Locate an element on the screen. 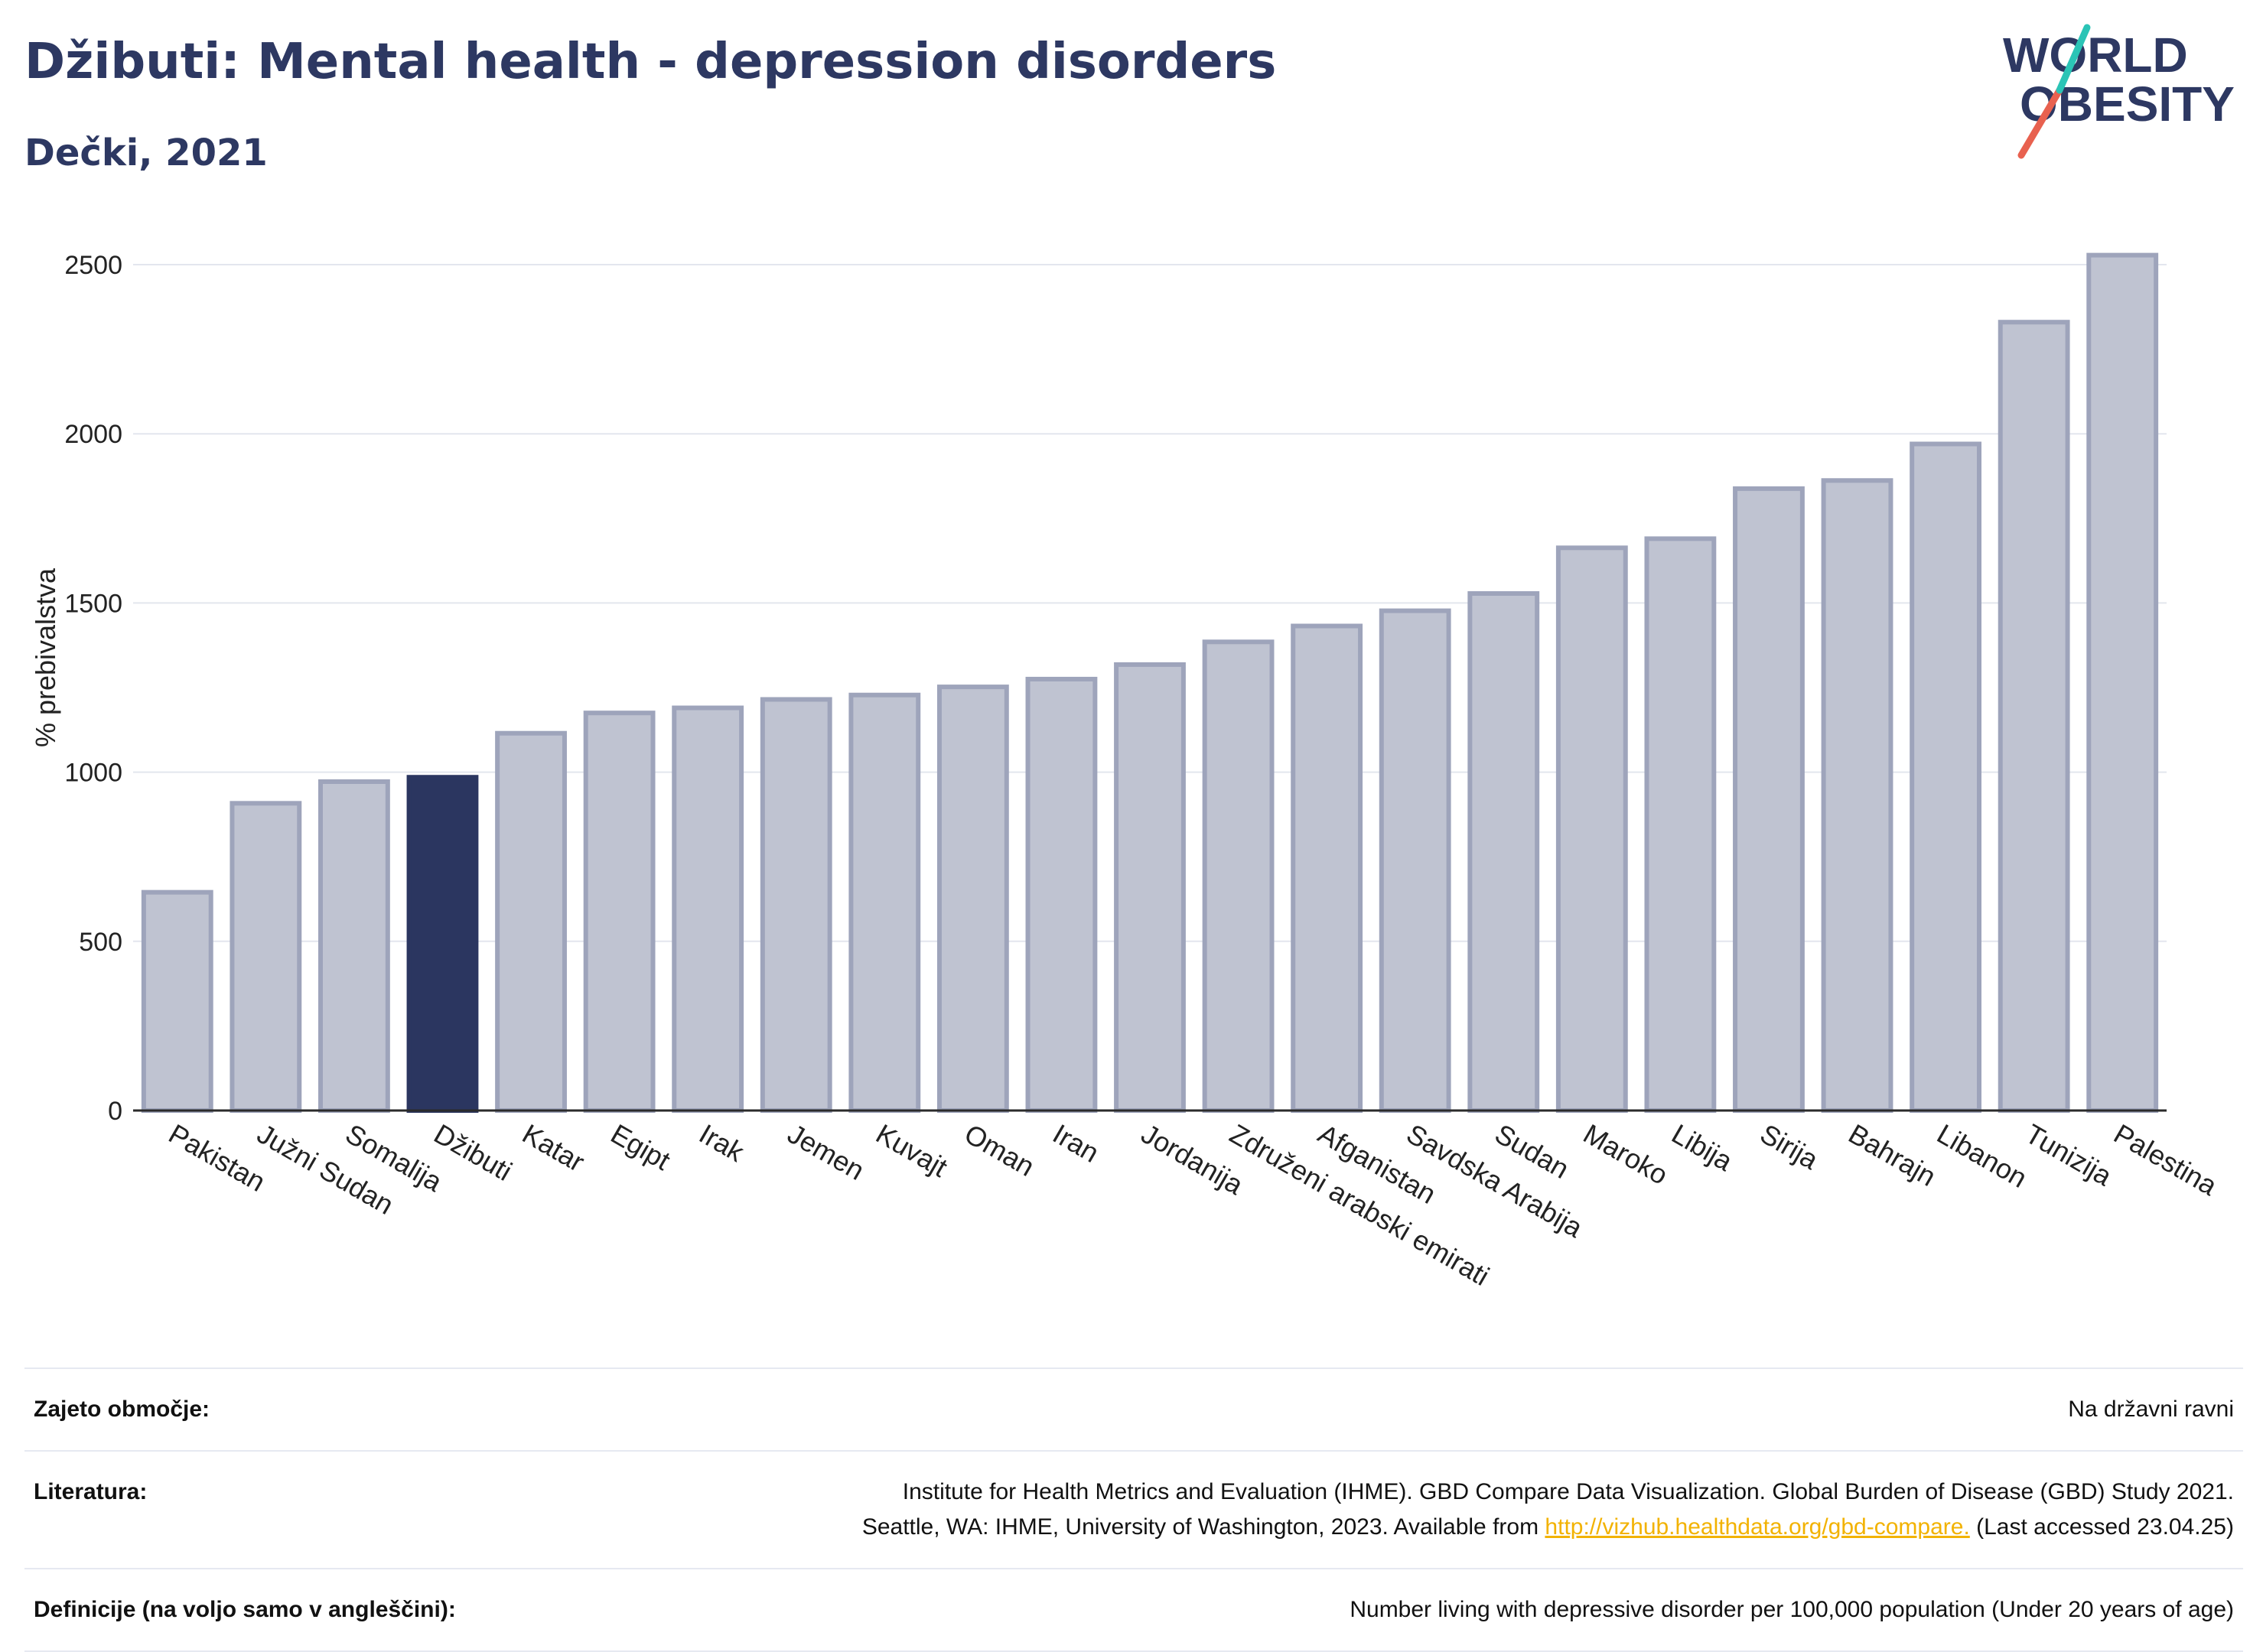 The image size is (2263, 1652). y-tick-label: 2500 is located at coordinates (93, 265).